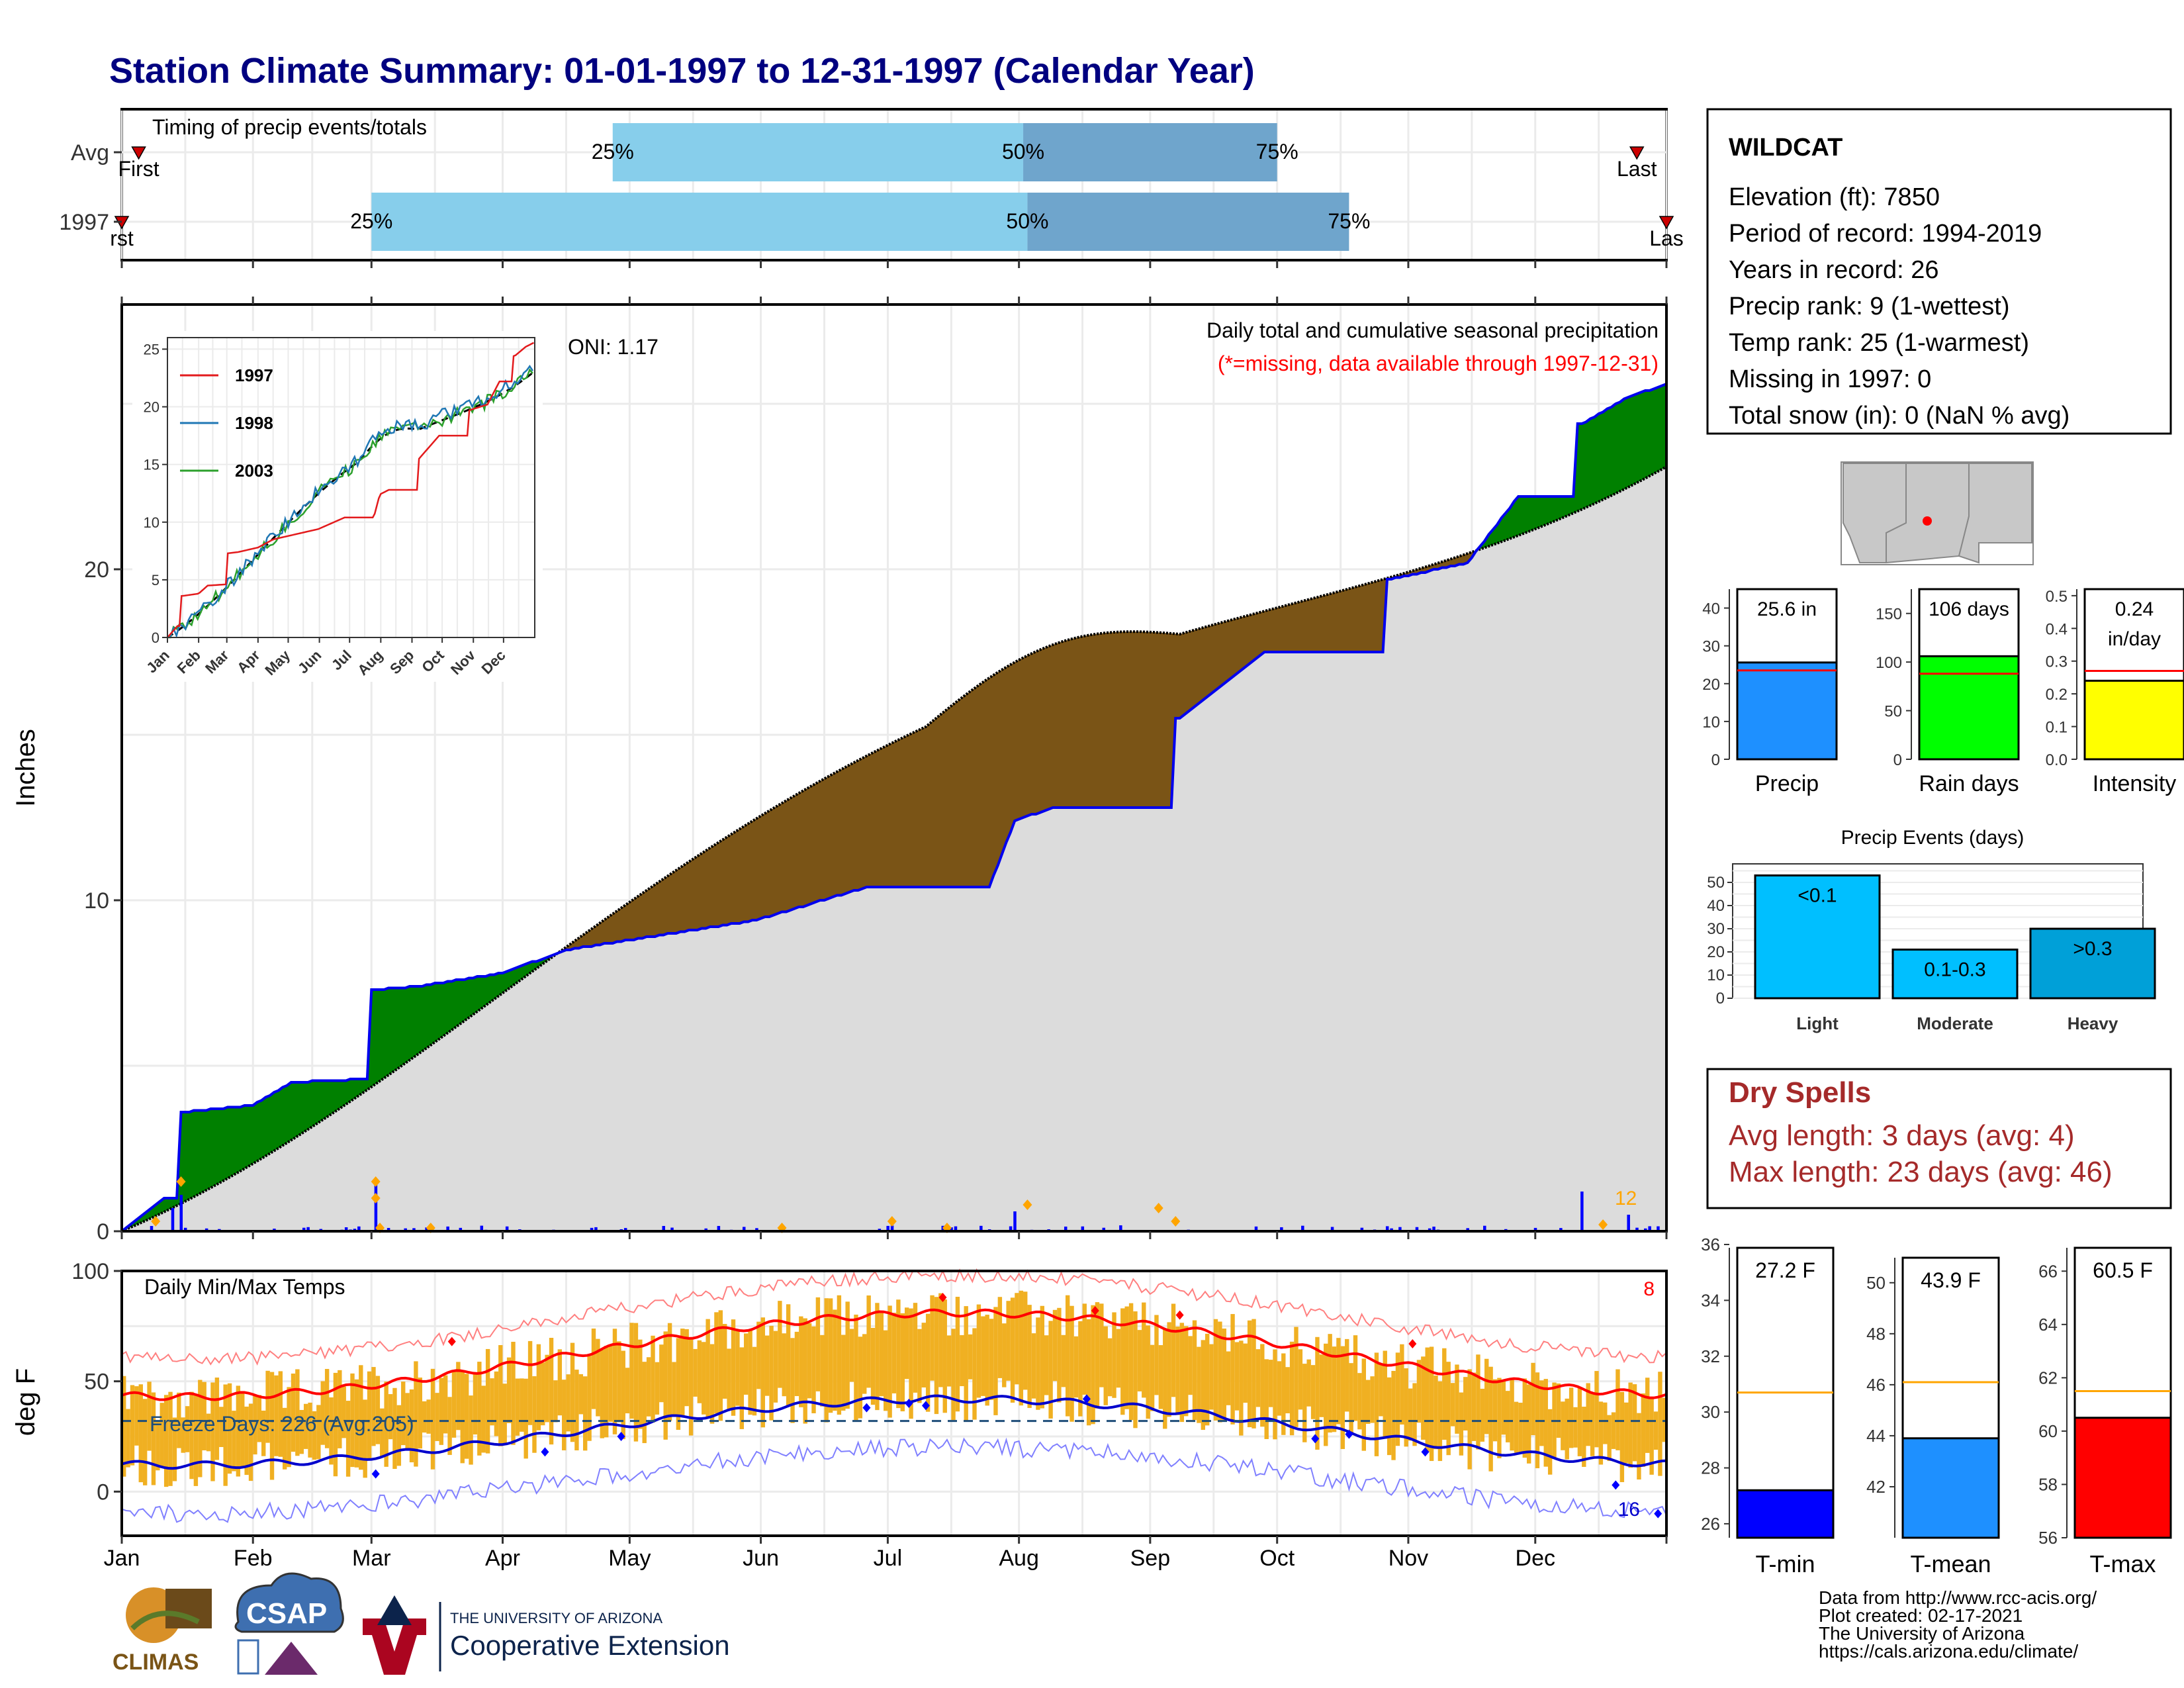  What do you see at coordinates (2093, 1023) in the screenshot?
I see `events-category-heavy: Heavy` at bounding box center [2093, 1023].